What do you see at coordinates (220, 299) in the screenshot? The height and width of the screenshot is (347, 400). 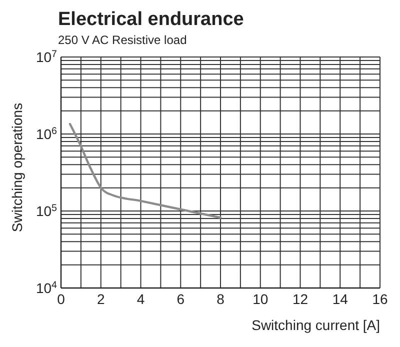 I see `x-tick-label: 8` at bounding box center [220, 299].